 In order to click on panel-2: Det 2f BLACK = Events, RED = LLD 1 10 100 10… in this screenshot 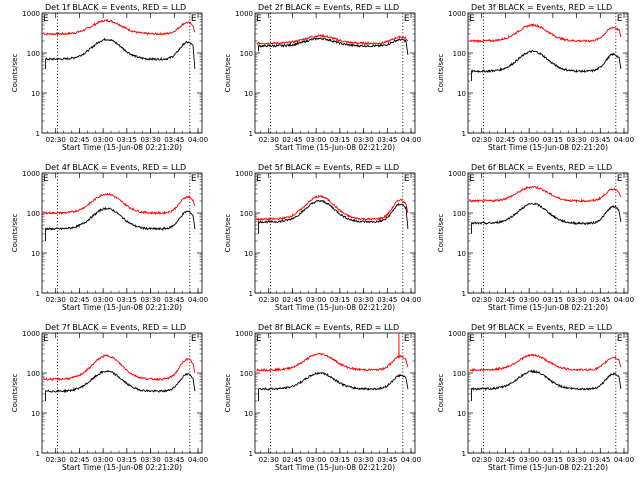, I will do `click(322, 77)`.